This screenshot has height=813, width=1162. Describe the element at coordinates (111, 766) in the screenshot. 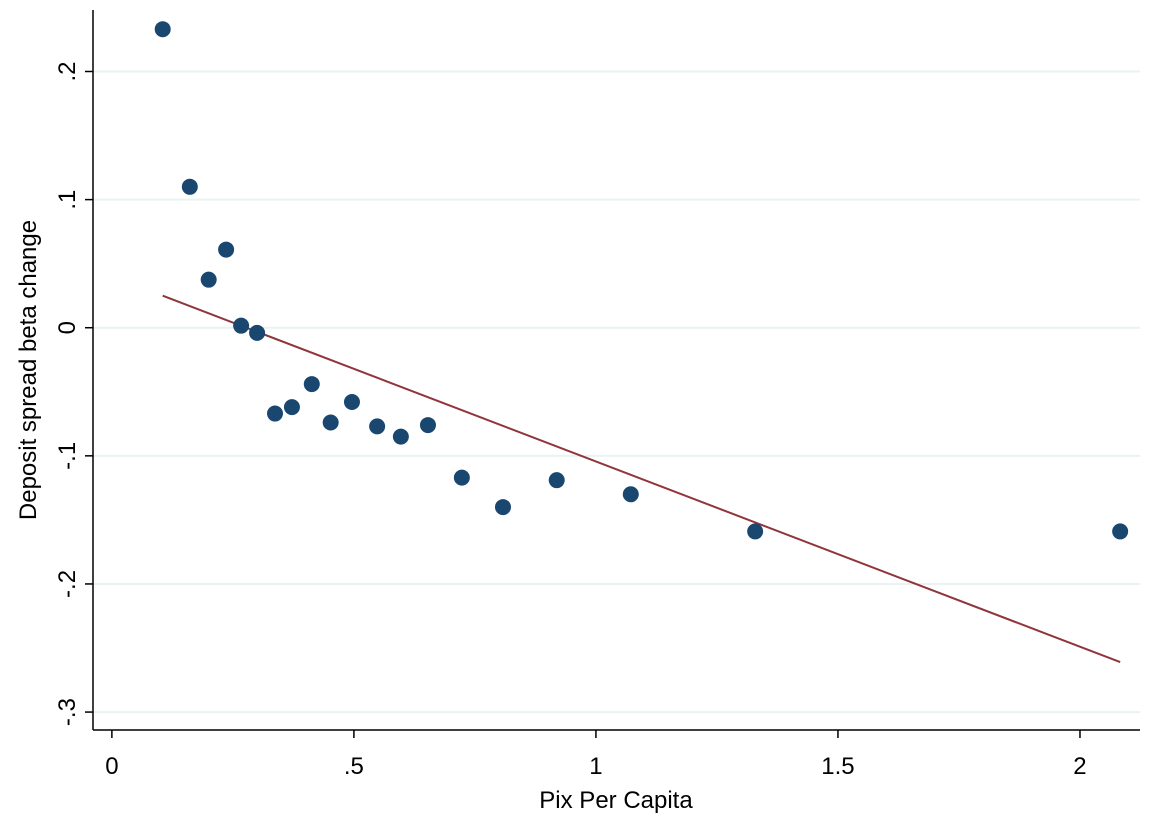

I see `x-tick-label: 0` at that location.